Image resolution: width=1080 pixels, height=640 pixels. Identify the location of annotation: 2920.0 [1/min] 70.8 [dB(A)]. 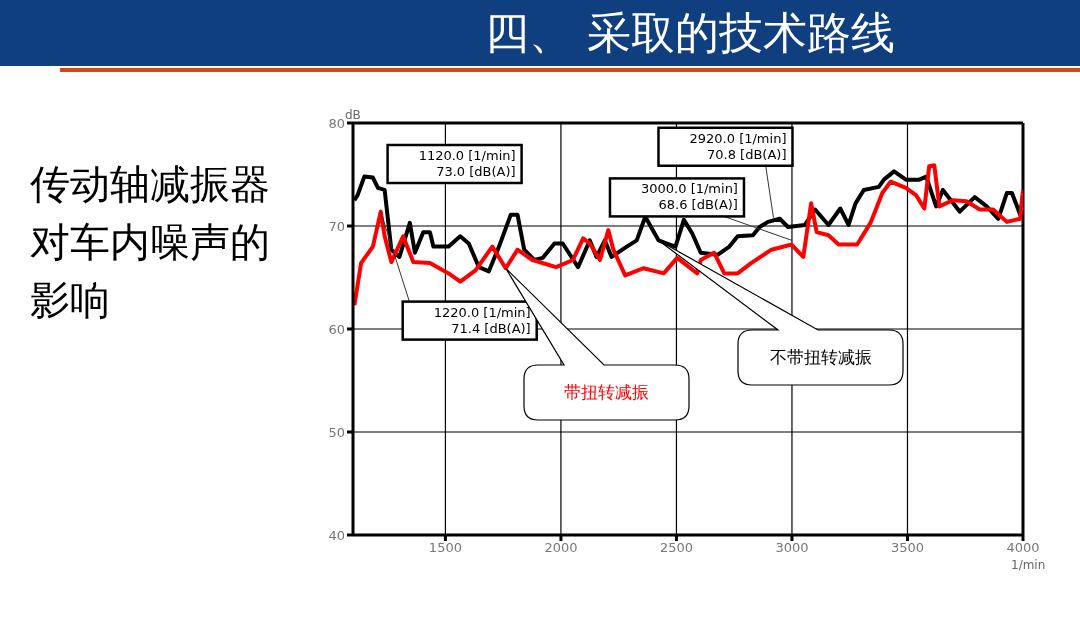
(738, 146).